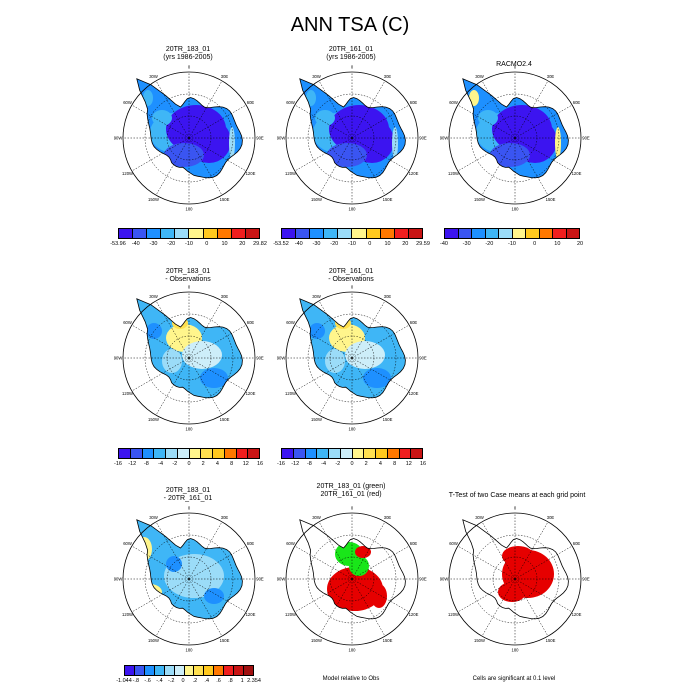 This screenshot has width=700, height=700. Describe the element at coordinates (230, 681) in the screenshot. I see `colorbar-tick-label: .8` at that location.